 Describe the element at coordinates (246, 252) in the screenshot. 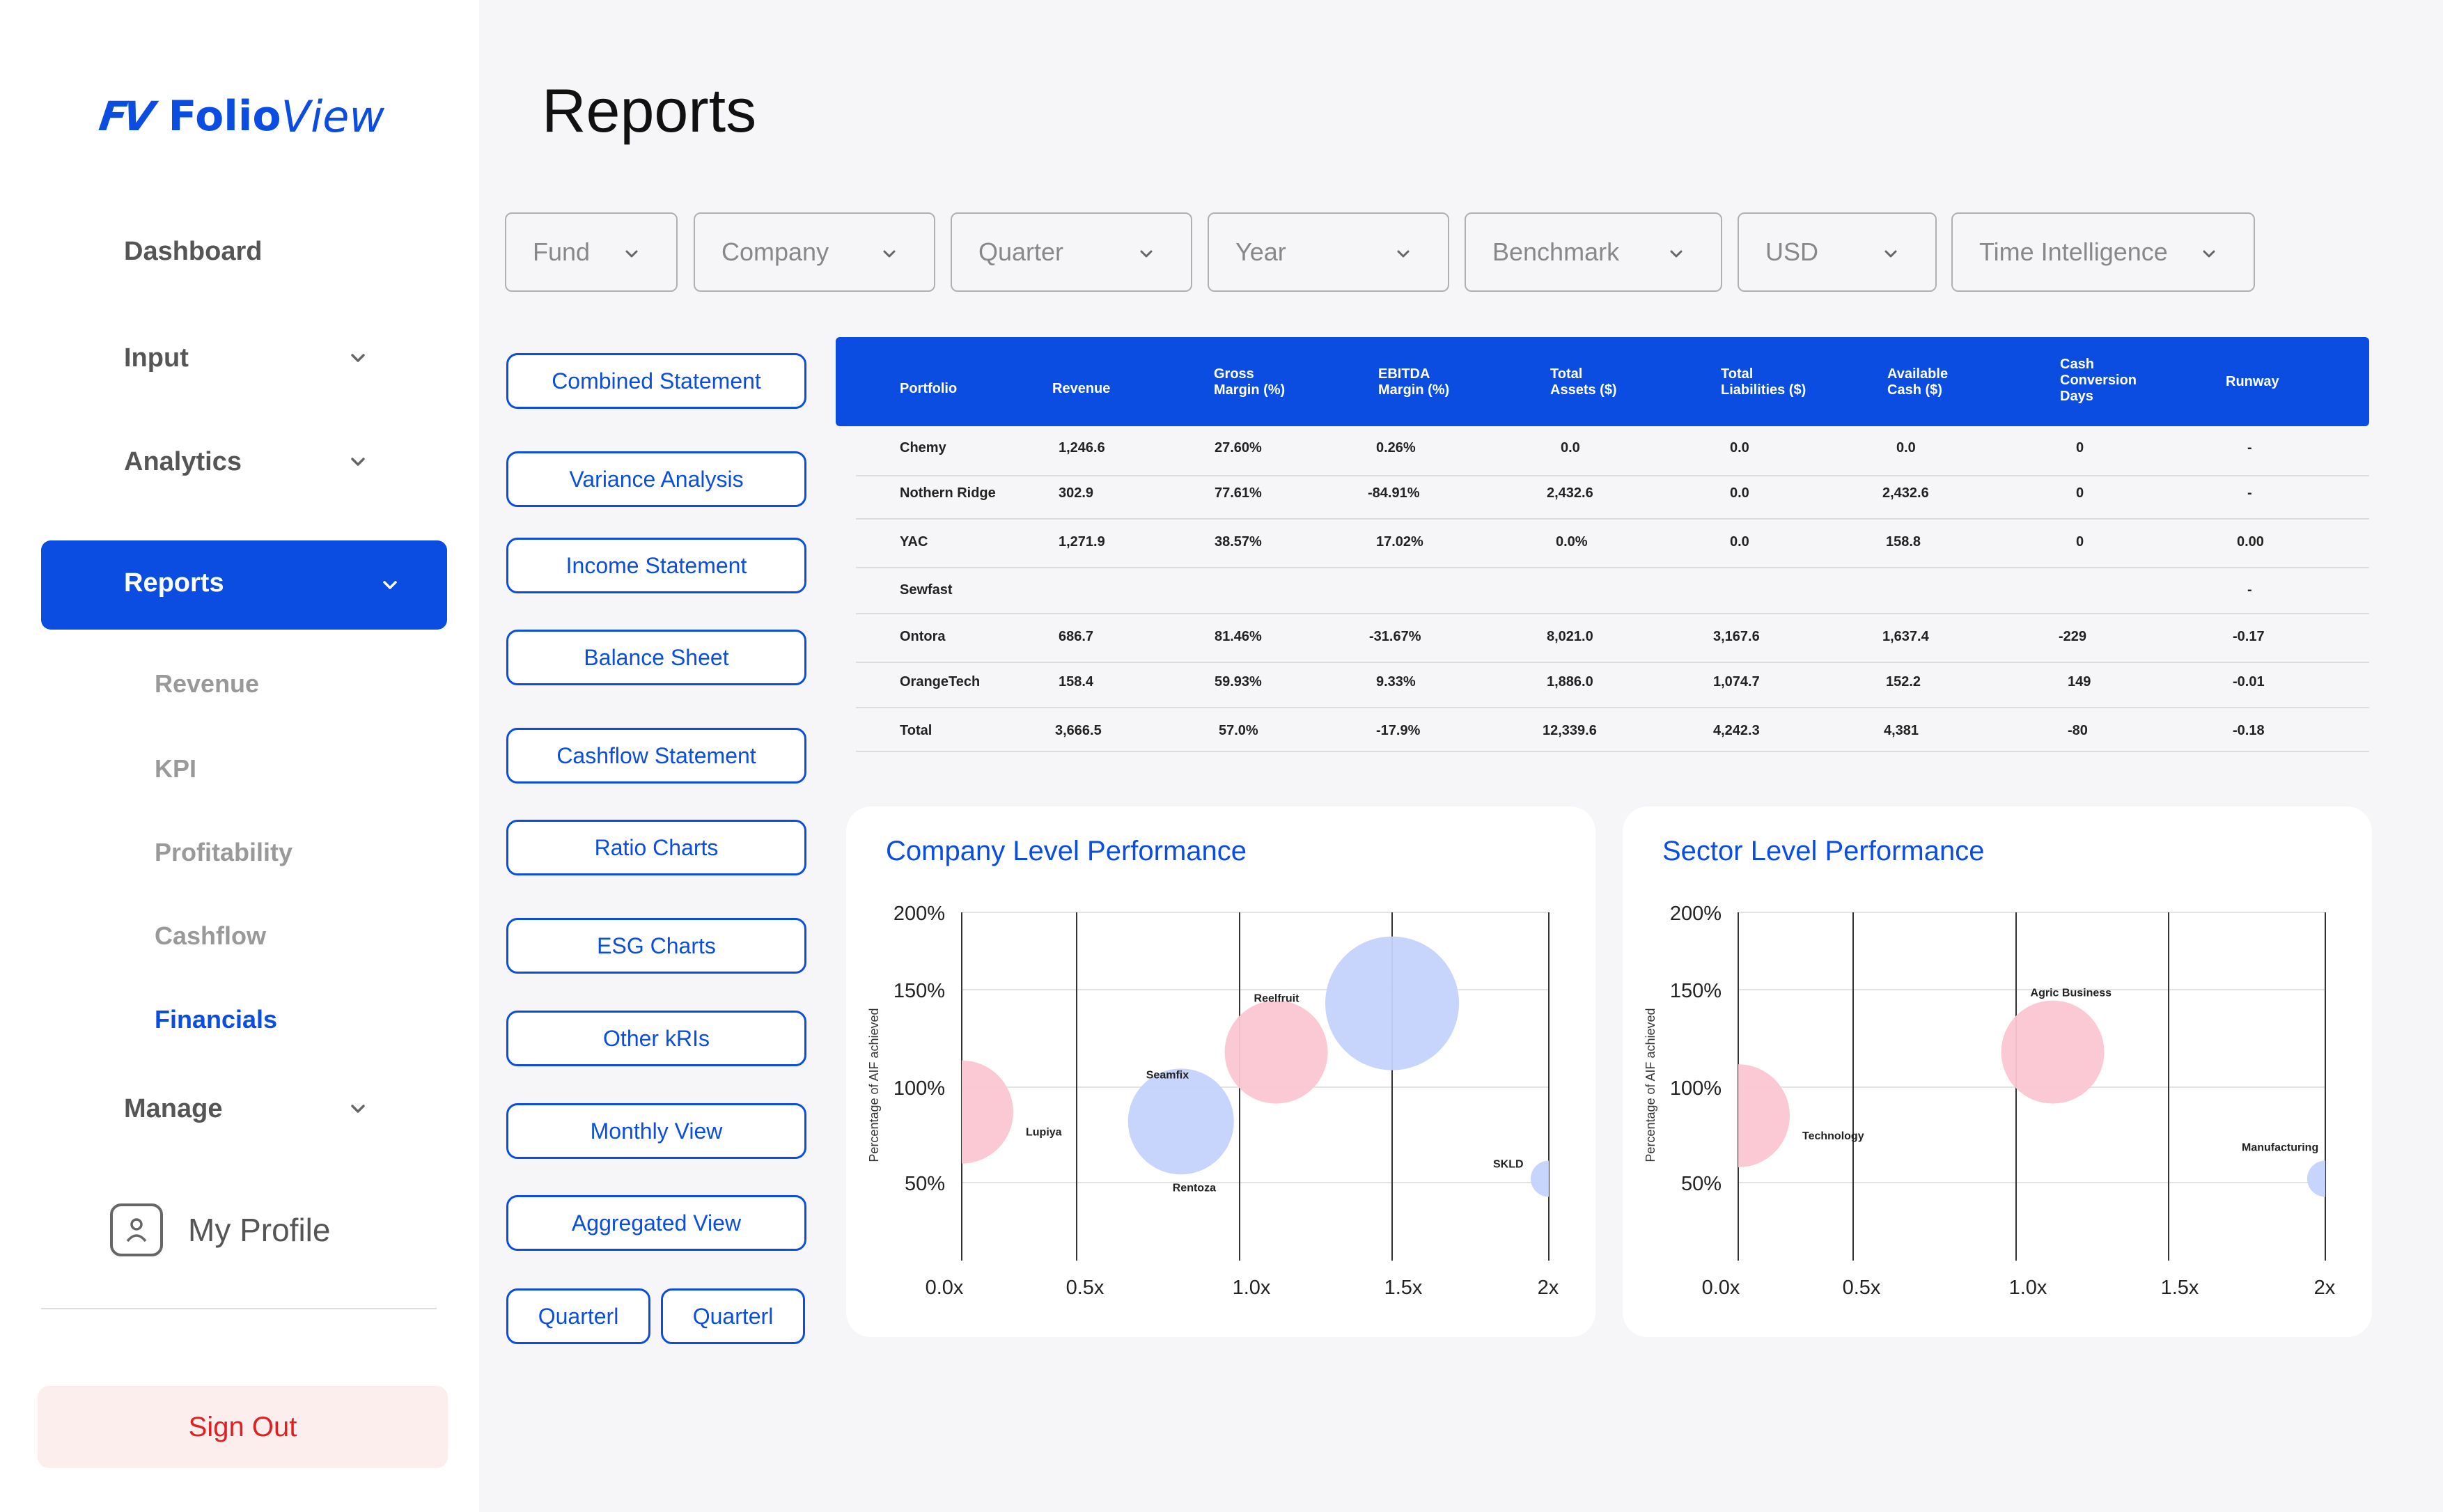

I see `sidebar-item-dashboard: Dashboard` at that location.